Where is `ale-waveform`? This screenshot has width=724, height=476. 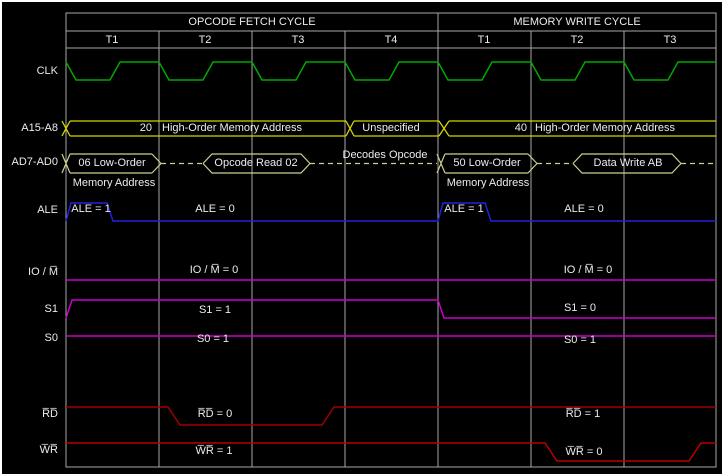
ale-waveform is located at coordinates (390, 212).